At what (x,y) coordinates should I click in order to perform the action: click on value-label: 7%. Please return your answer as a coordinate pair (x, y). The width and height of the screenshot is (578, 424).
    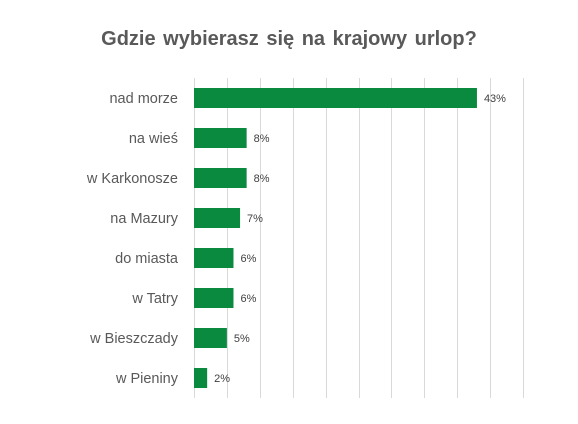
    Looking at the image, I should click on (255, 219).